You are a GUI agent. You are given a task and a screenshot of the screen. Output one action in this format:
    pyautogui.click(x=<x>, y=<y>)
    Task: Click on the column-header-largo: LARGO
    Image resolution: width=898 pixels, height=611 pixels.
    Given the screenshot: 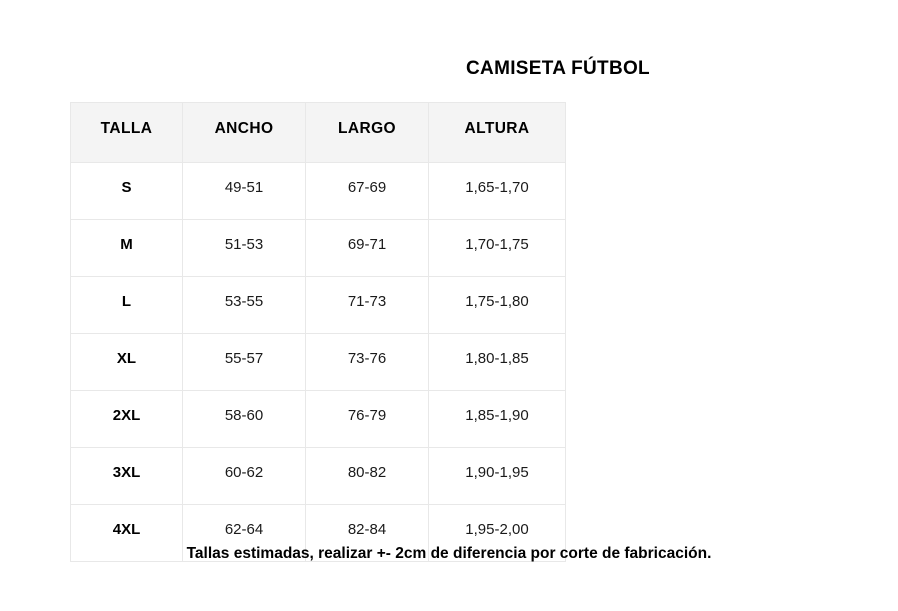 What is the action you would take?
    pyautogui.click(x=367, y=132)
    